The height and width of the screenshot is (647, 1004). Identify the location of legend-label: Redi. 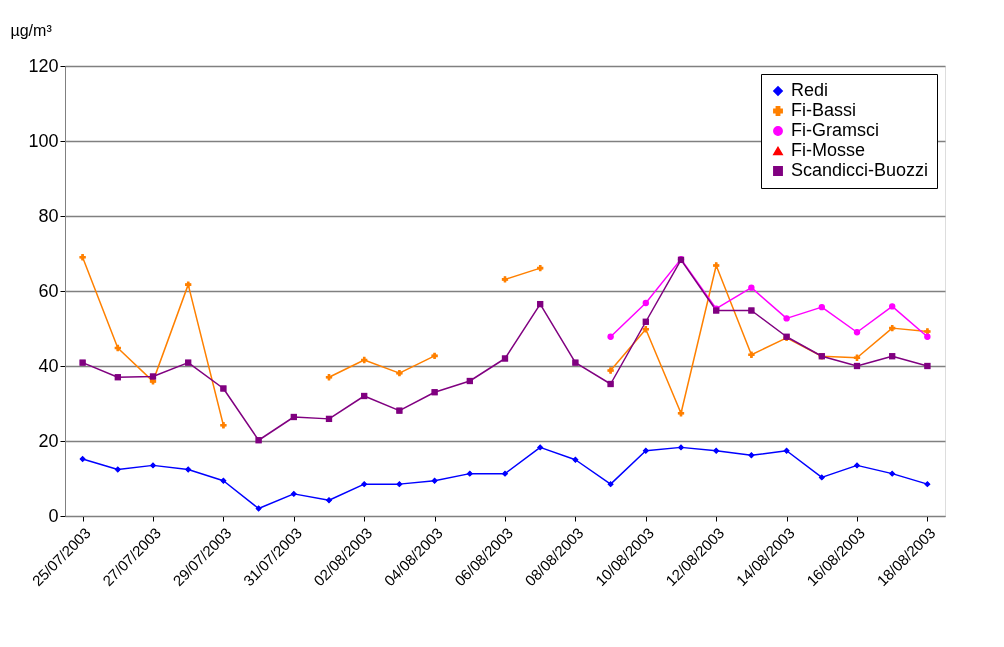
(810, 90).